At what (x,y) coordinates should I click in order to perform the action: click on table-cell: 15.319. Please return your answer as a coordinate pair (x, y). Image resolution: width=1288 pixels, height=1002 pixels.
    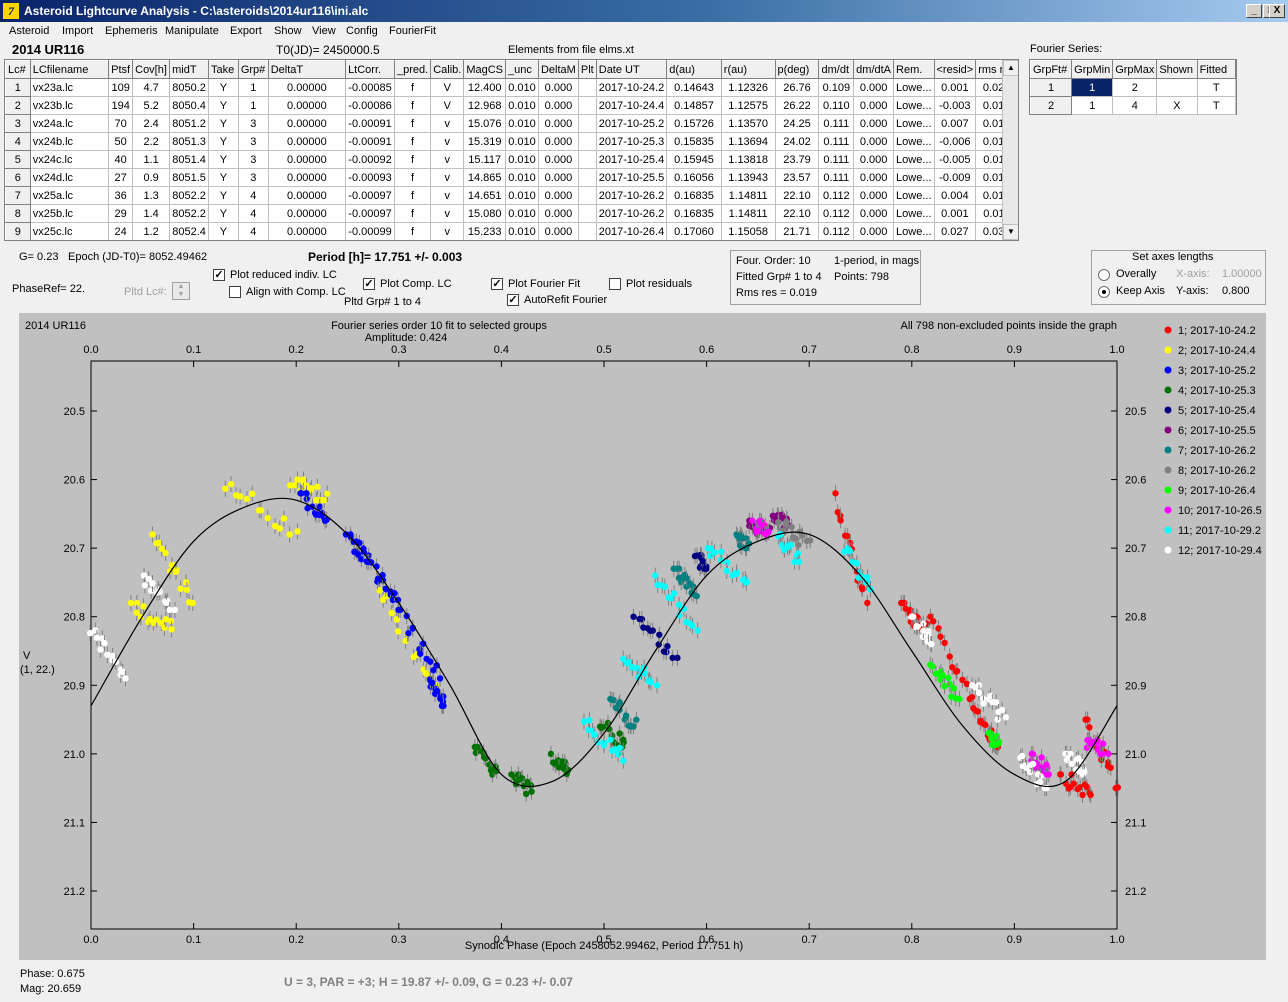
    Looking at the image, I should click on (484, 141).